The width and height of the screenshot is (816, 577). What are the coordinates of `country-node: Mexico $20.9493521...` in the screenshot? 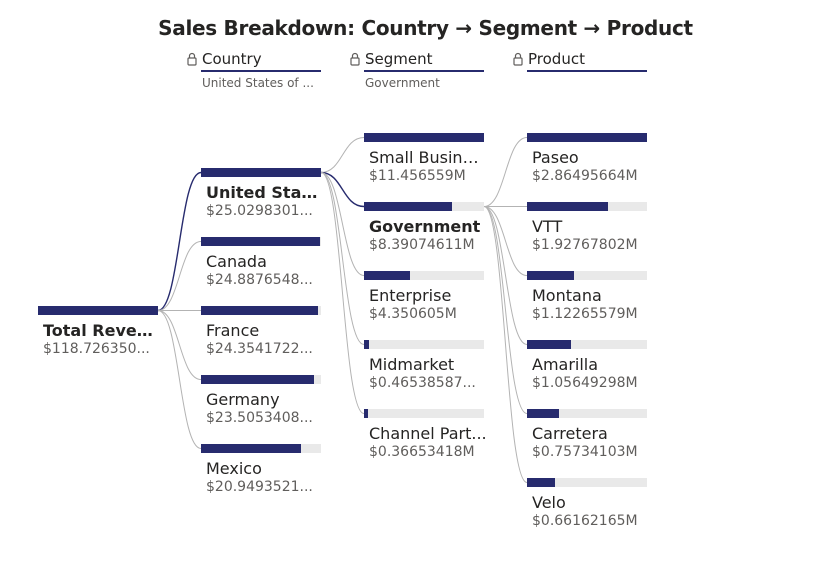 It's located at (261, 469).